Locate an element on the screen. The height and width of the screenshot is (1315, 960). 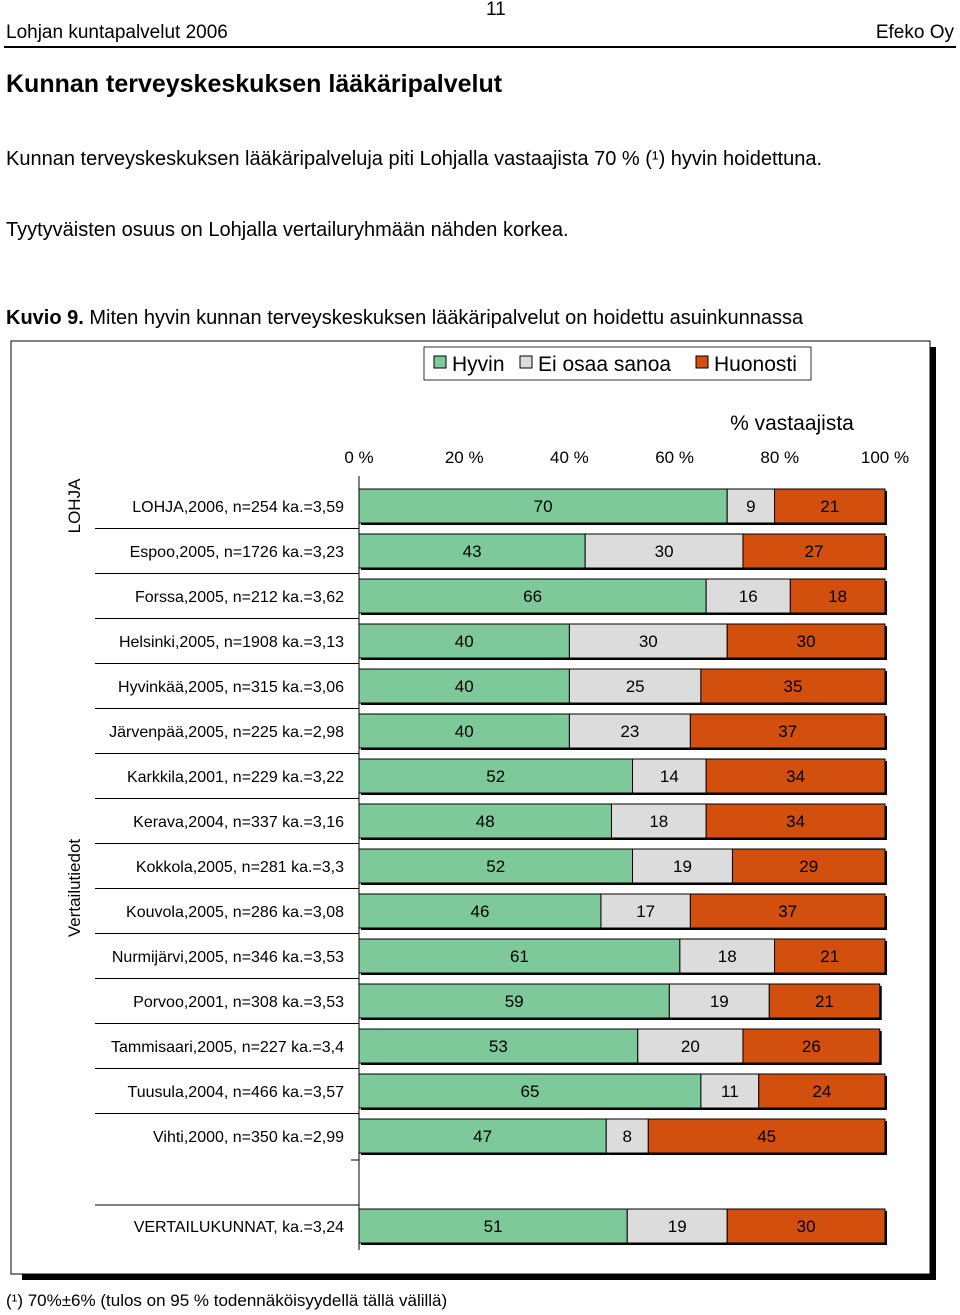
data-label: 53 is located at coordinates (498, 1046).